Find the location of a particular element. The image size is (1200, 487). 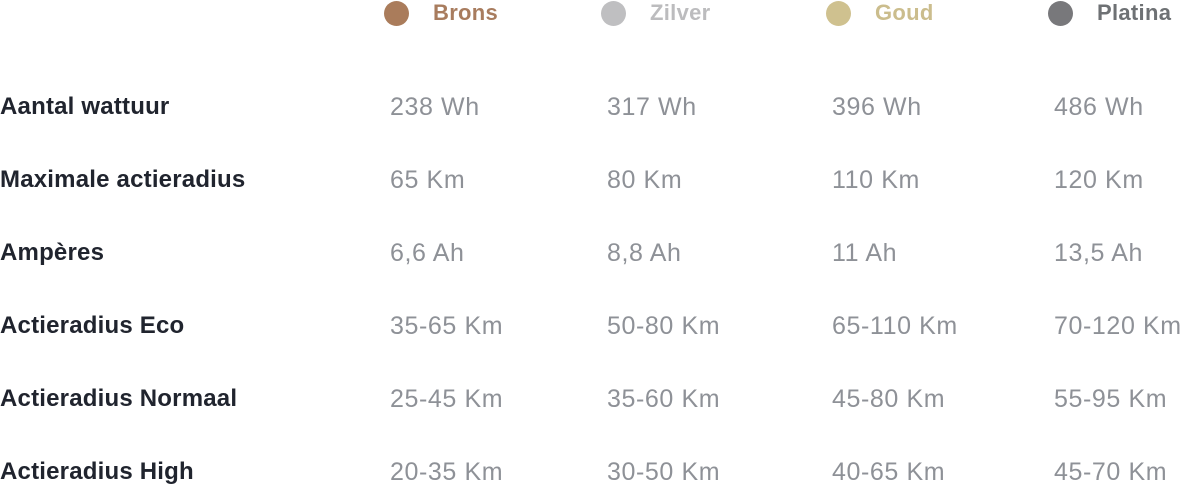

cell-value: 45-70 Km is located at coordinates (1111, 471).